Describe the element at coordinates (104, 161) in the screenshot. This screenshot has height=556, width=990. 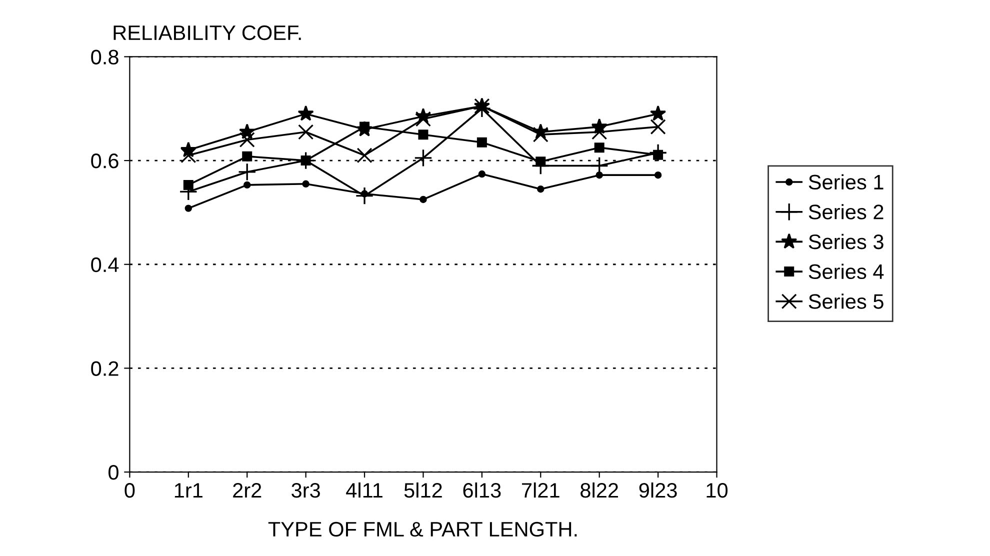
I see `y-tick-label: 0.6` at that location.